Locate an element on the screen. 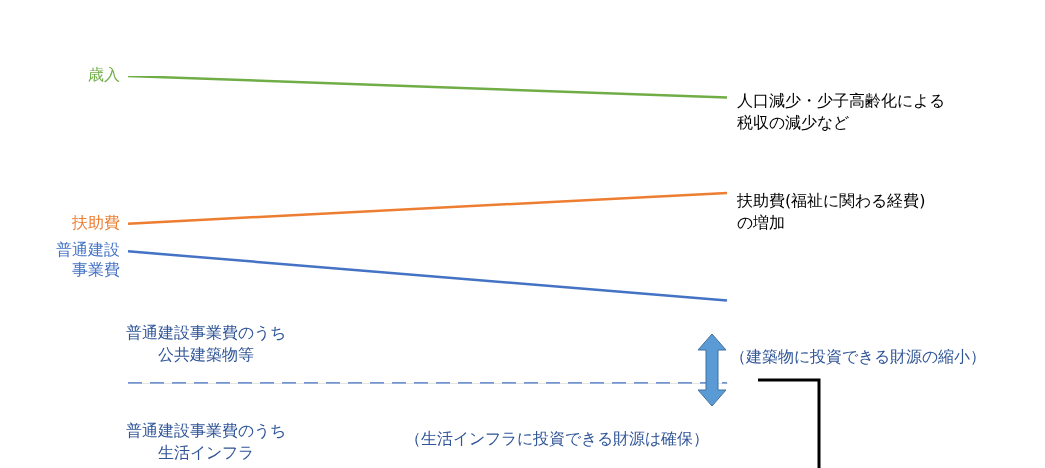 The image size is (1045, 468). annotation: 人口減少・少子高齢化による税収の減少など is located at coordinates (841, 112).